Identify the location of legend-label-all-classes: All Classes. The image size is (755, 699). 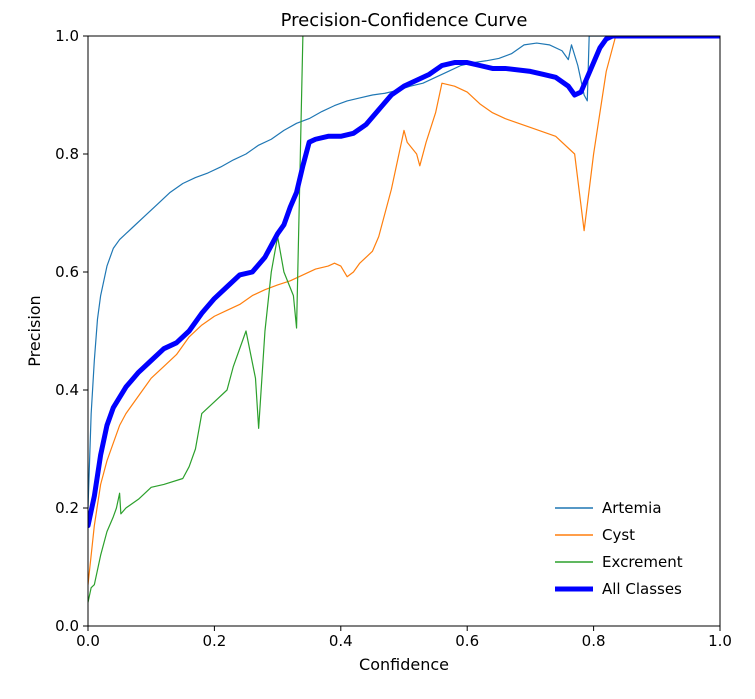
(642, 589).